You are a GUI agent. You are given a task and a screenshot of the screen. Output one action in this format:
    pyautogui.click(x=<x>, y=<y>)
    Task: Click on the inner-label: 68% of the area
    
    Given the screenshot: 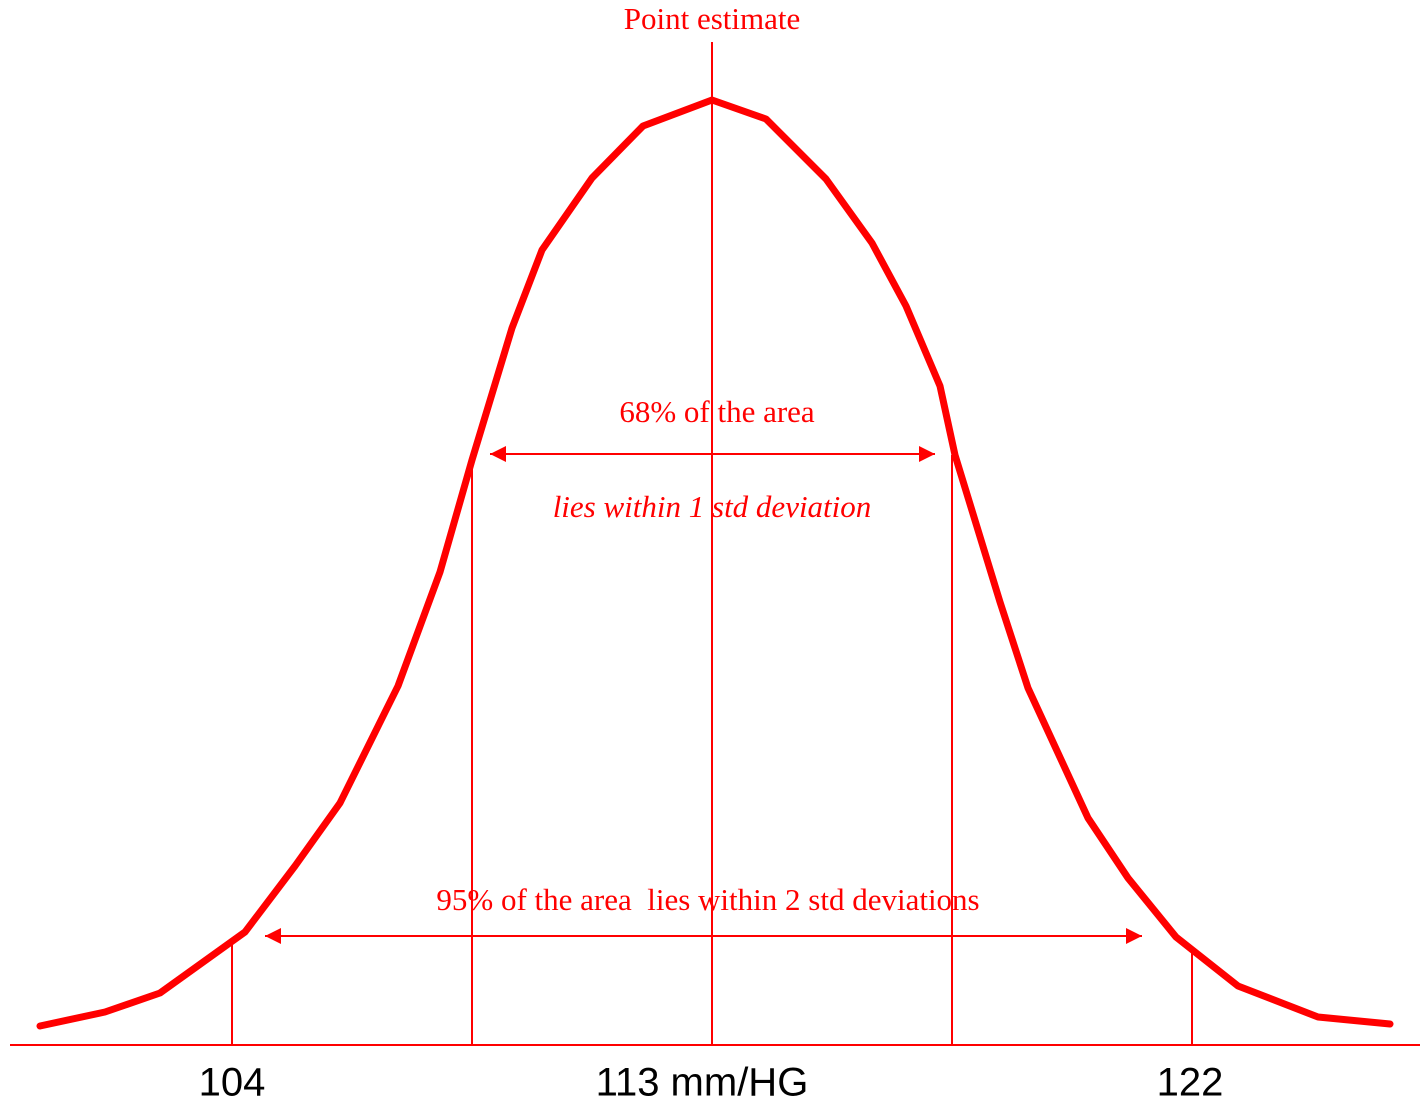 What is the action you would take?
    pyautogui.click(x=717, y=411)
    